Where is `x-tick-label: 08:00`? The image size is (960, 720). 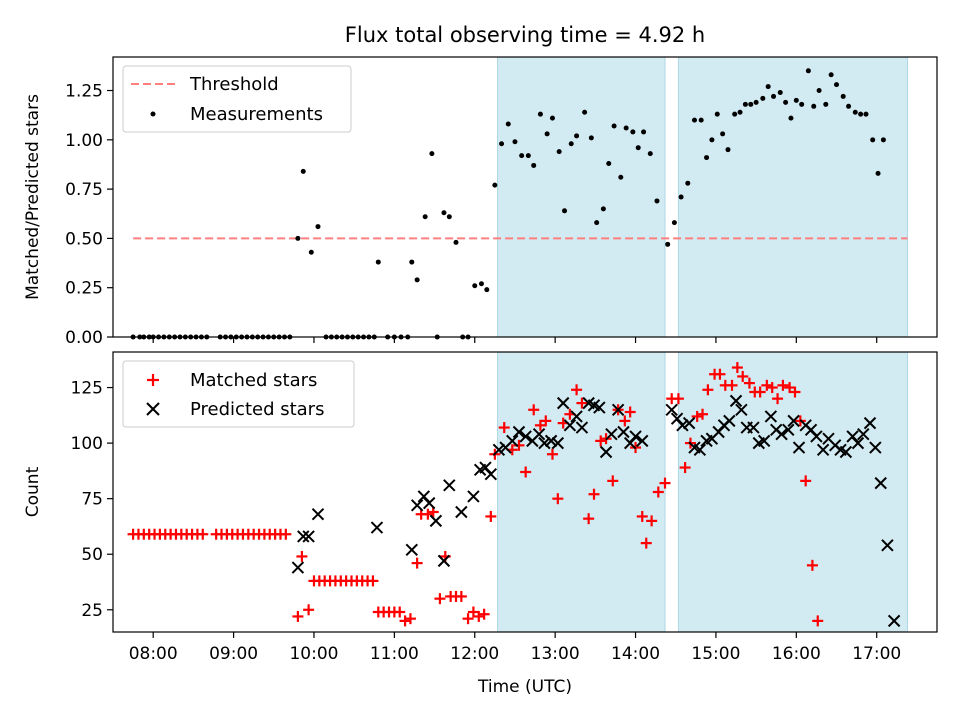 x-tick-label: 08:00 is located at coordinates (153, 654).